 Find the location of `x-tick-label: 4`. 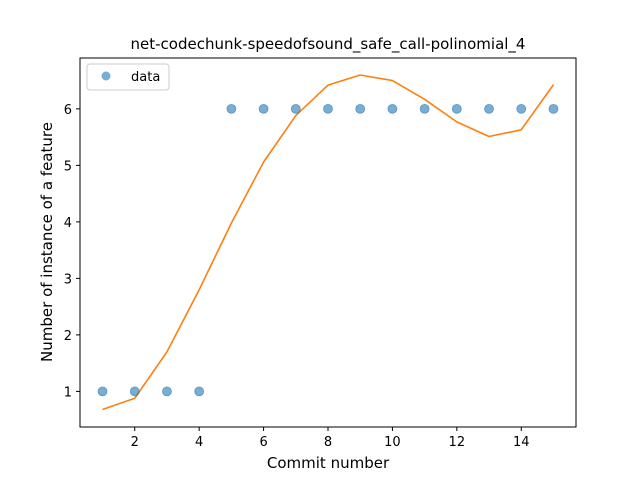

x-tick-label: 4 is located at coordinates (199, 442).